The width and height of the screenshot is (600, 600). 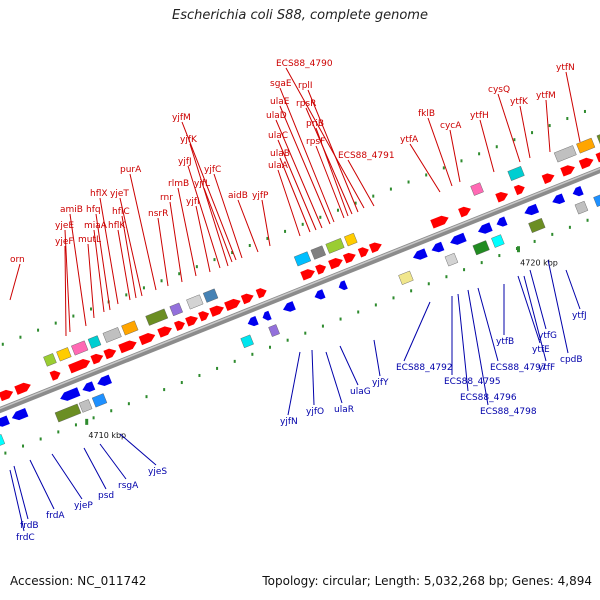 What do you see at coordinates (83, 506) in the screenshot?
I see `reverse-gene-label: yjeP` at bounding box center [83, 506].